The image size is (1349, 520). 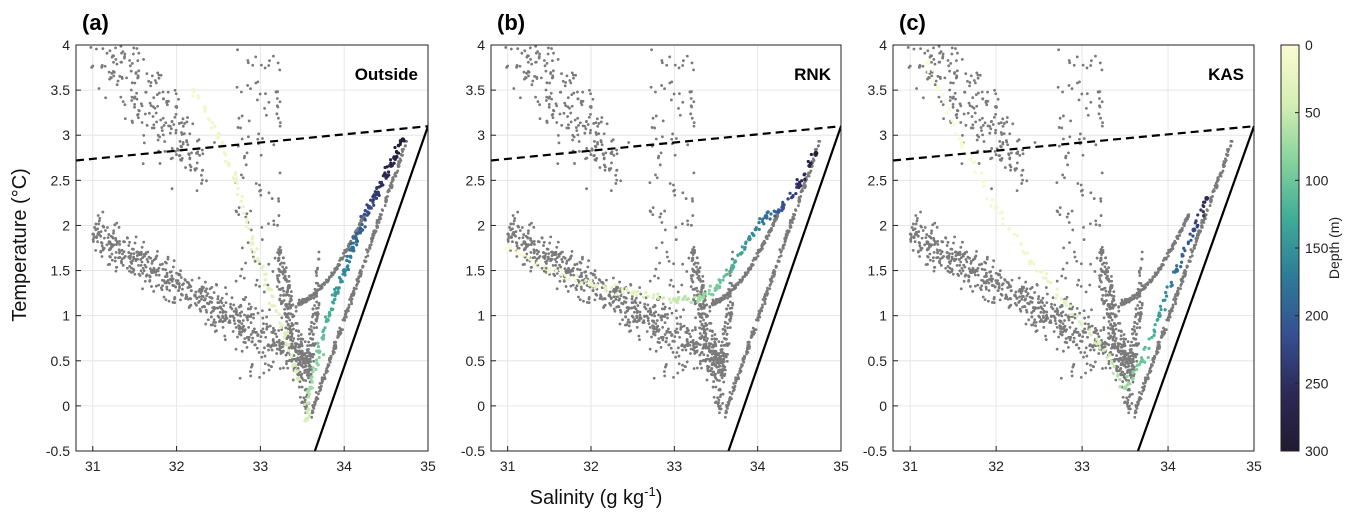 I want to click on depth-data-point, so click(x=716, y=288).